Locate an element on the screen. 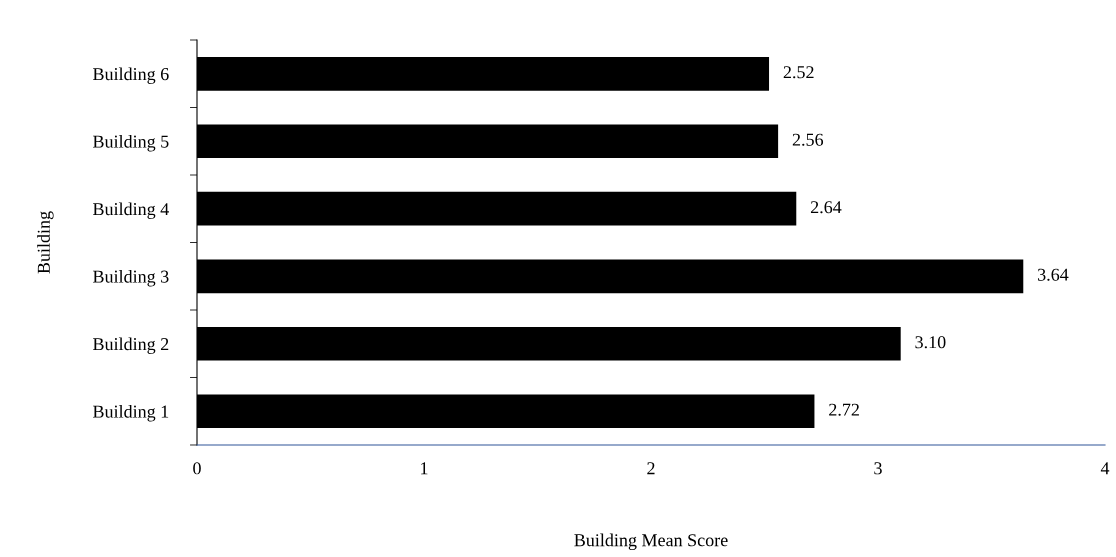 The image size is (1116, 557). y-axis-title: Building is located at coordinates (45, 242).